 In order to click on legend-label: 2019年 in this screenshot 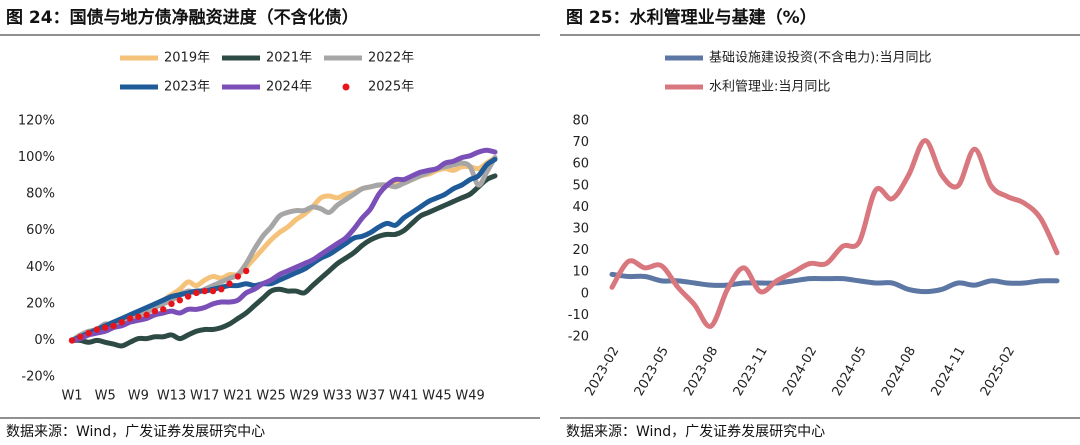, I will do `click(187, 58)`.